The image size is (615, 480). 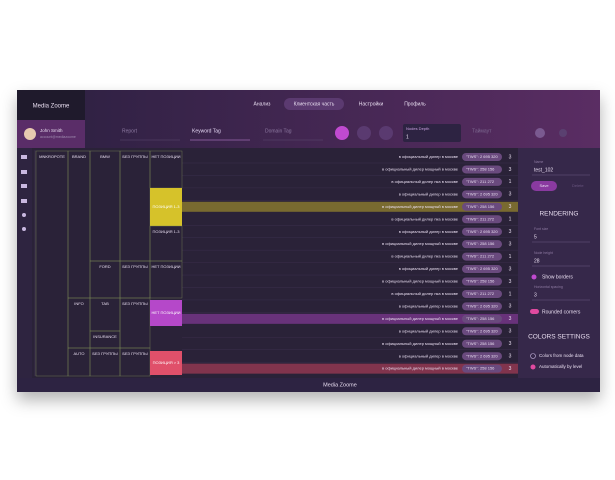 What do you see at coordinates (558, 214) in the screenshot?
I see `section-title: RENDERING` at bounding box center [558, 214].